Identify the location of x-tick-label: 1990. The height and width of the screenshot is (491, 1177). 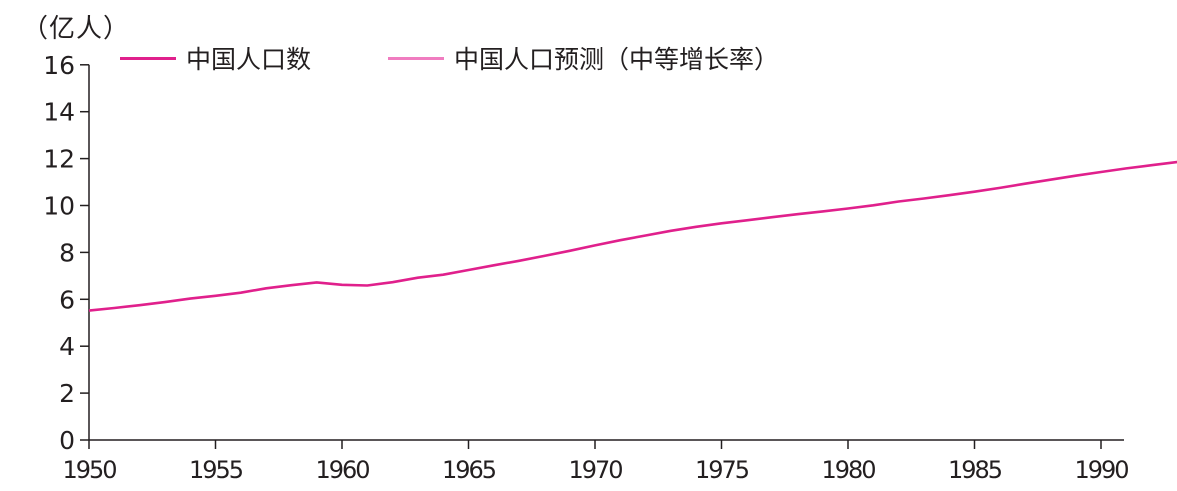
(1101, 470).